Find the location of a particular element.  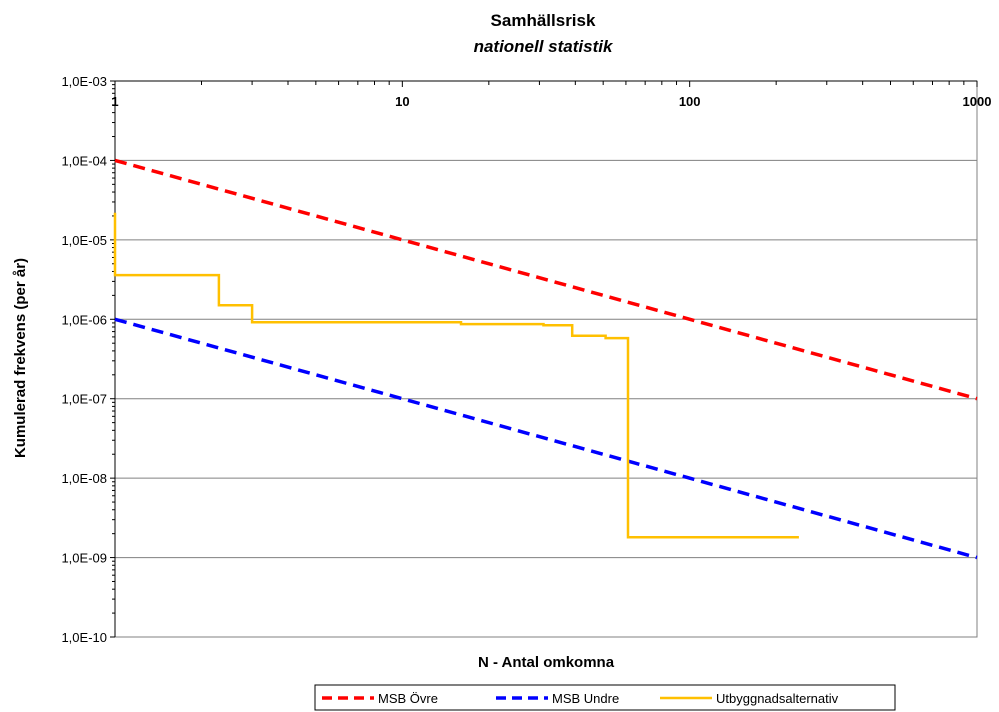

legend-entry-utbyggnadsalternativ: Utbyggnadsalternativ is located at coordinates (749, 698).